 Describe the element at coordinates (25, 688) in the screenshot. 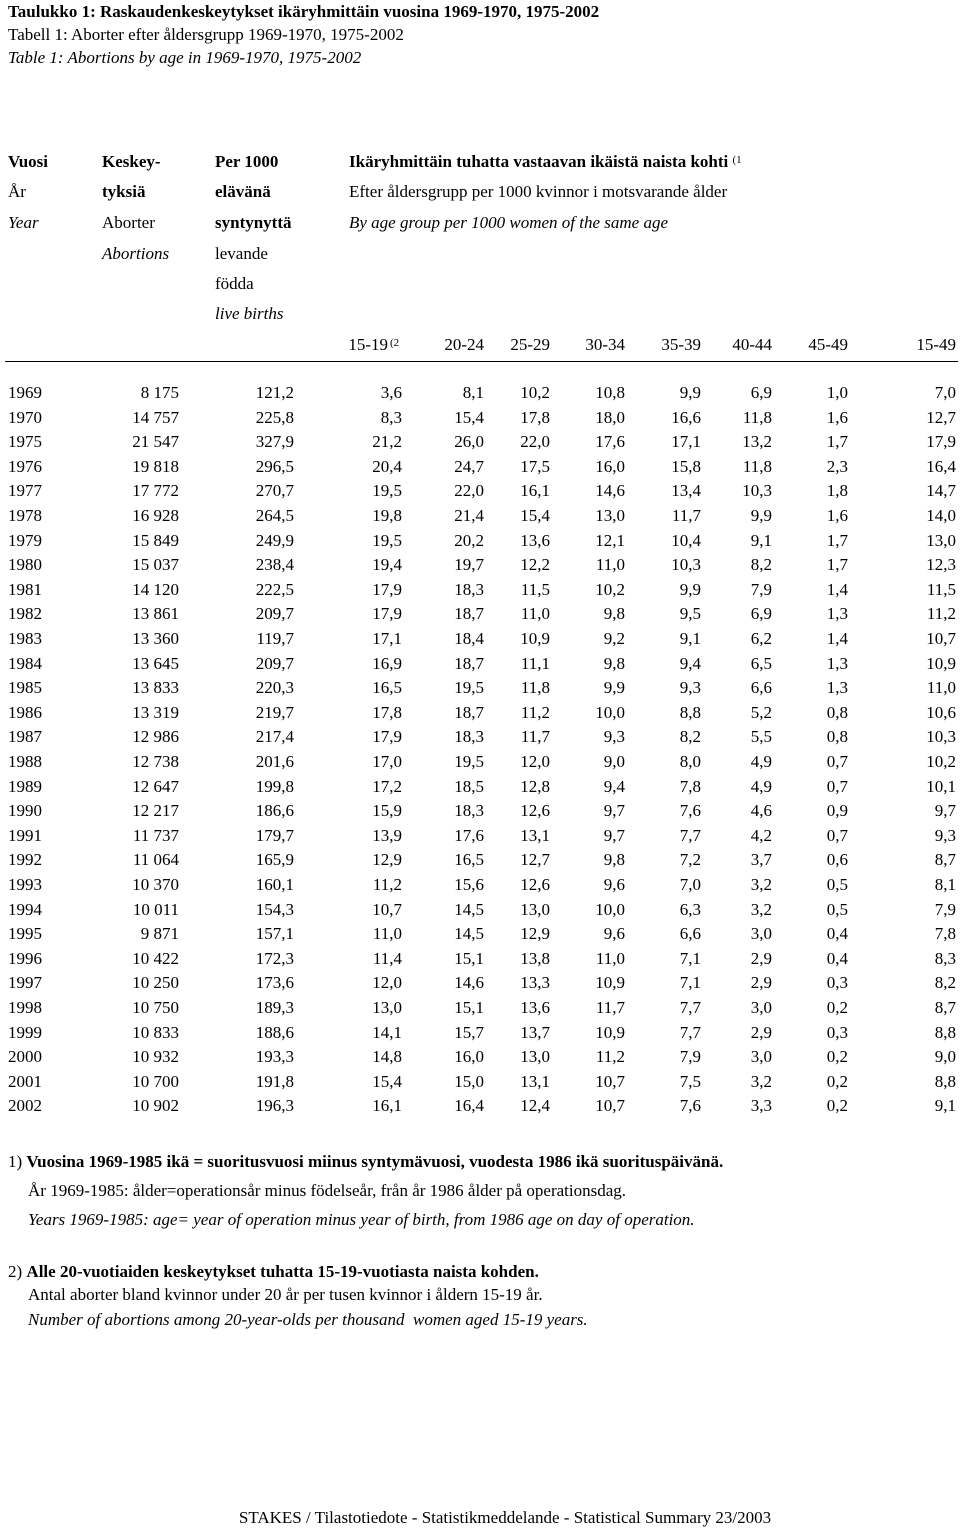

I see `table-cell: 1985` at that location.